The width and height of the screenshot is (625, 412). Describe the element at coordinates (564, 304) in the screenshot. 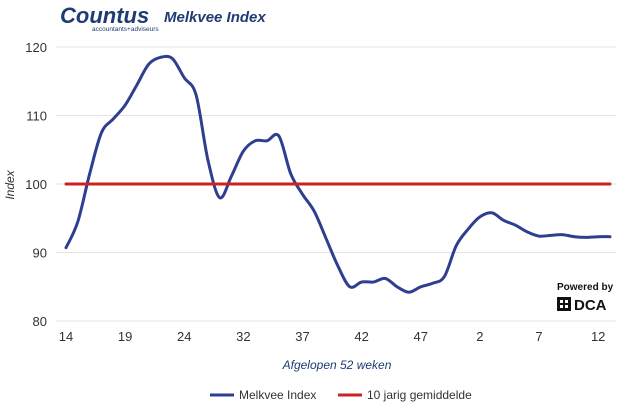

I see `dca-logo-icon` at that location.